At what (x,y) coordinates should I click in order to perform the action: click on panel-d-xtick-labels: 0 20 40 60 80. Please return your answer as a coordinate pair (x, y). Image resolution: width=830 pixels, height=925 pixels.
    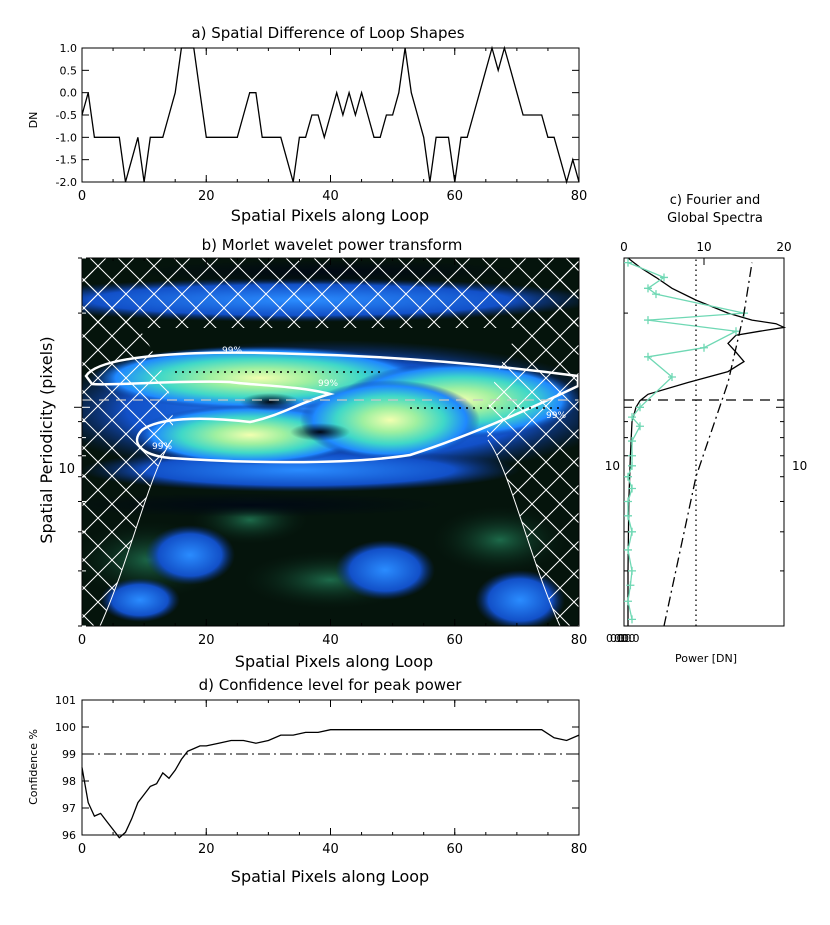
    Looking at the image, I should click on (332, 849).